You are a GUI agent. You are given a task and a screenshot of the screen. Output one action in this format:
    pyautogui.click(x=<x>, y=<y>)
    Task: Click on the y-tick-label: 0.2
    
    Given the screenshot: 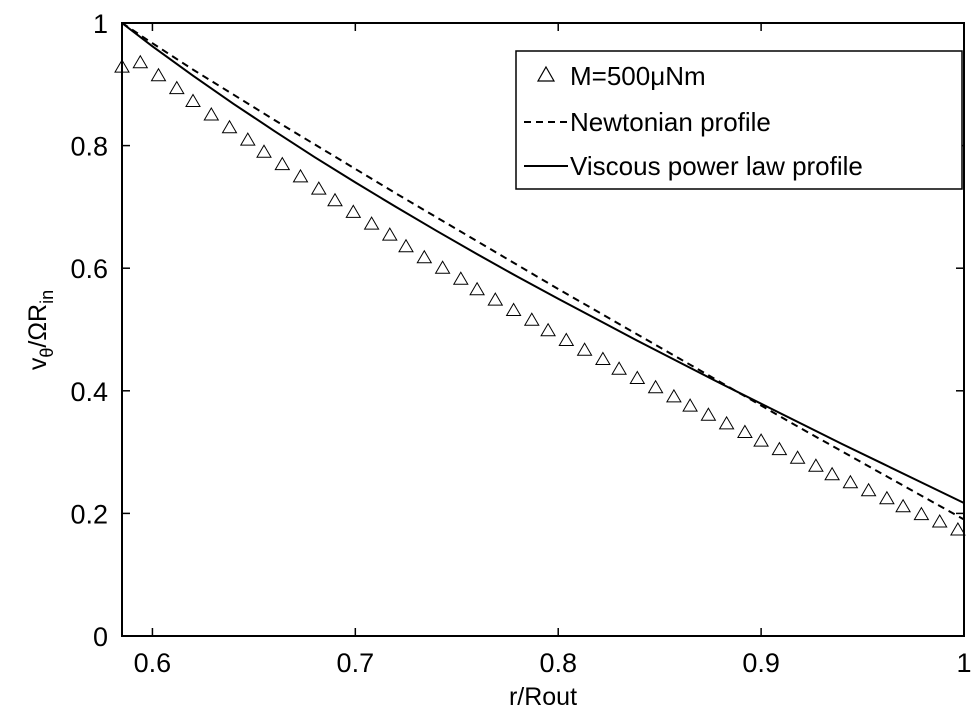 What is the action you would take?
    pyautogui.click(x=89, y=514)
    